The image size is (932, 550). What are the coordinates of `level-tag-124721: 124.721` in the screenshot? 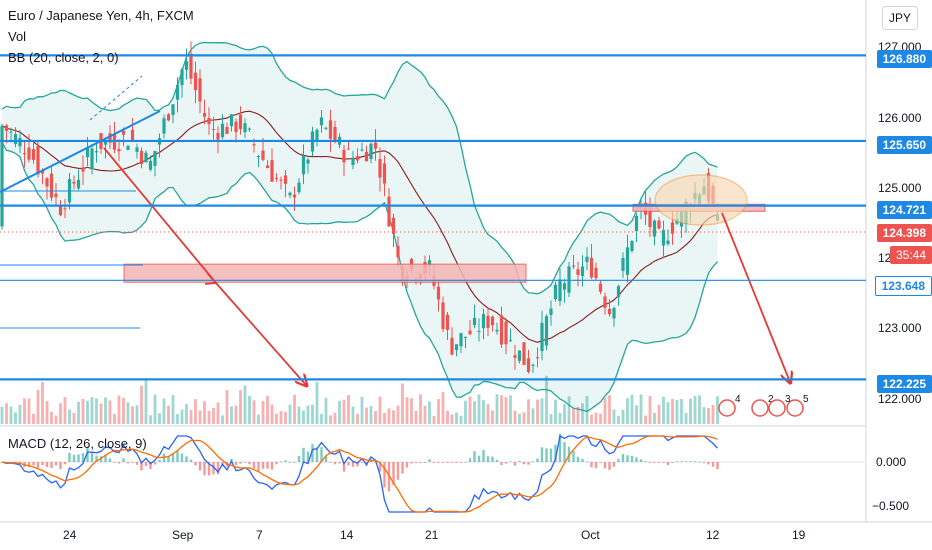 It's located at (904, 210).